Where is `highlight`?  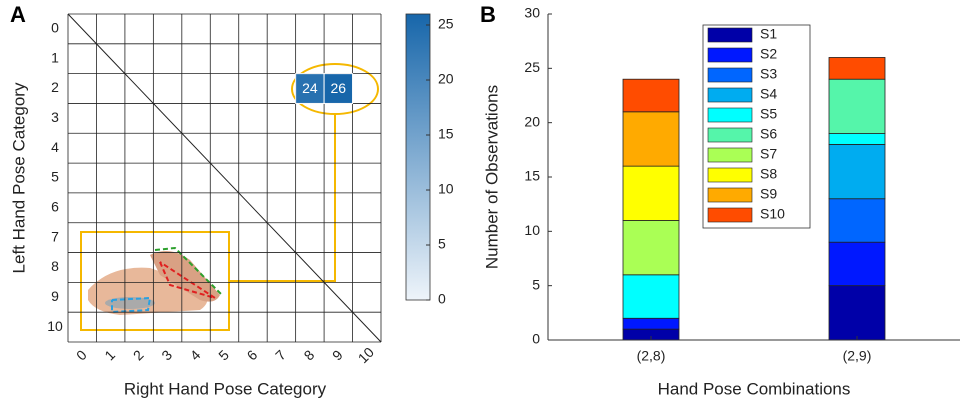
highlight is located at coordinates (304, 172).